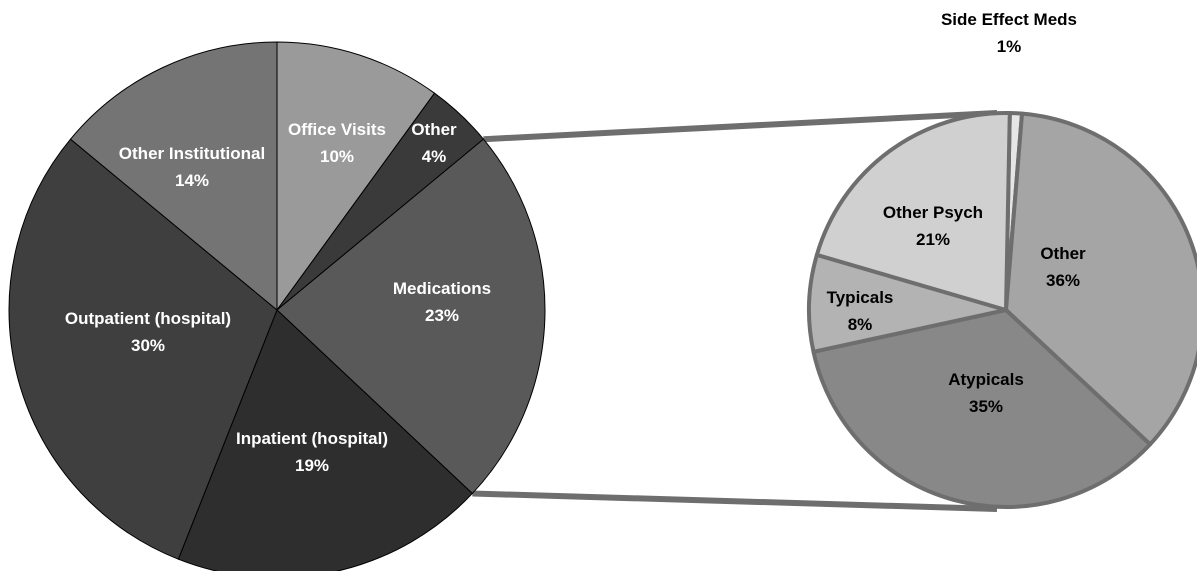 This screenshot has height=571, width=1197. Describe the element at coordinates (337, 156) in the screenshot. I see `main-value-office-visits: 10%` at that location.